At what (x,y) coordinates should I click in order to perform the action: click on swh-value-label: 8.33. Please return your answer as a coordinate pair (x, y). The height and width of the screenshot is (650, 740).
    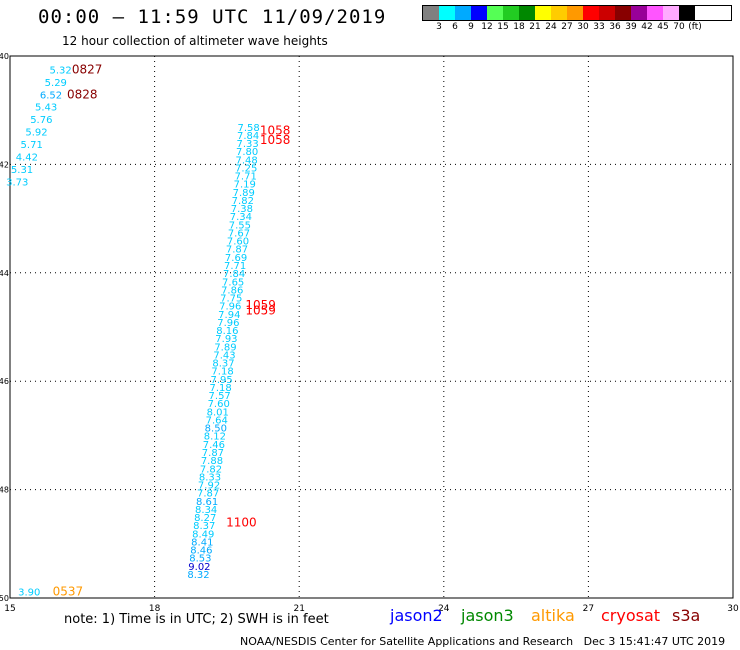
    Looking at the image, I should click on (210, 477).